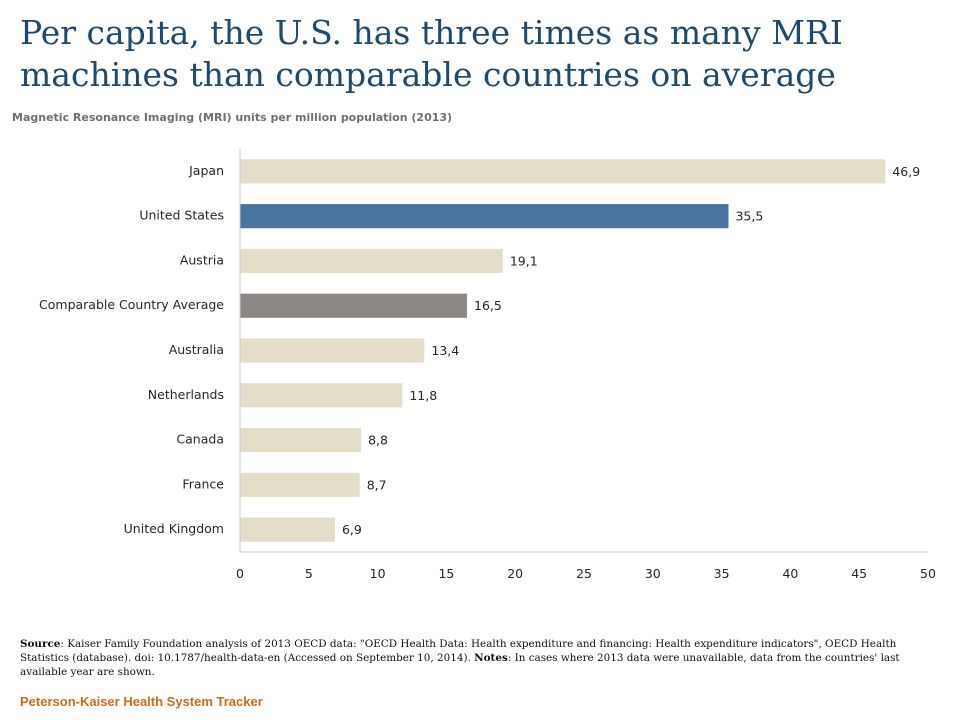  I want to click on x-tick-label: 5, so click(309, 573).